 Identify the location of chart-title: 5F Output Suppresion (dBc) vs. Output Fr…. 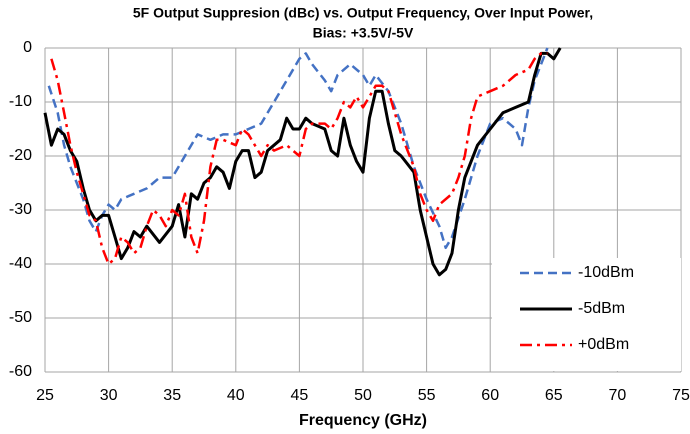
(363, 13).